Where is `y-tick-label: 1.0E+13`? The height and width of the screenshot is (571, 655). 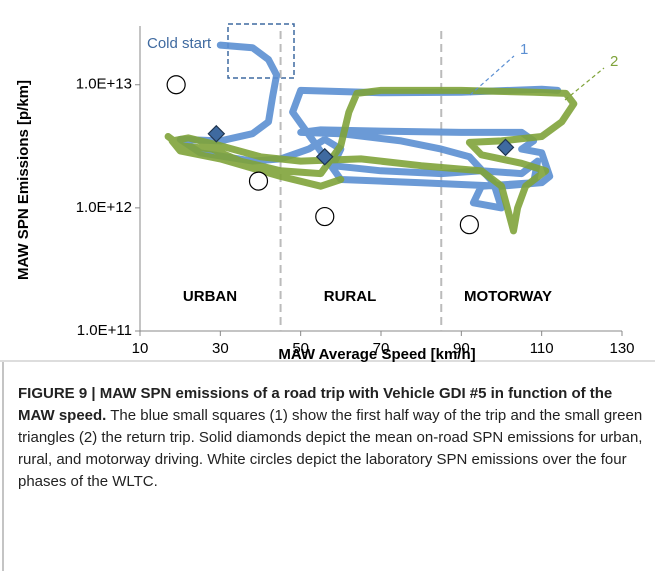
y-tick-label: 1.0E+13 is located at coordinates (104, 84).